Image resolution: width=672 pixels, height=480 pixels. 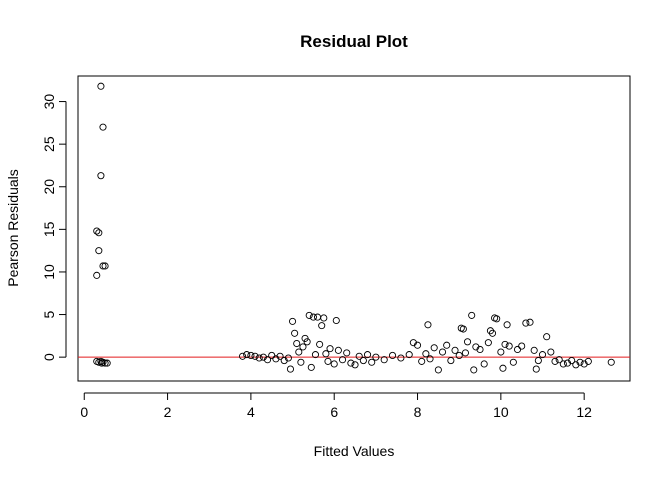 I want to click on y-axis: 0 5 10 15 20 25 30, so click(x=54, y=227).